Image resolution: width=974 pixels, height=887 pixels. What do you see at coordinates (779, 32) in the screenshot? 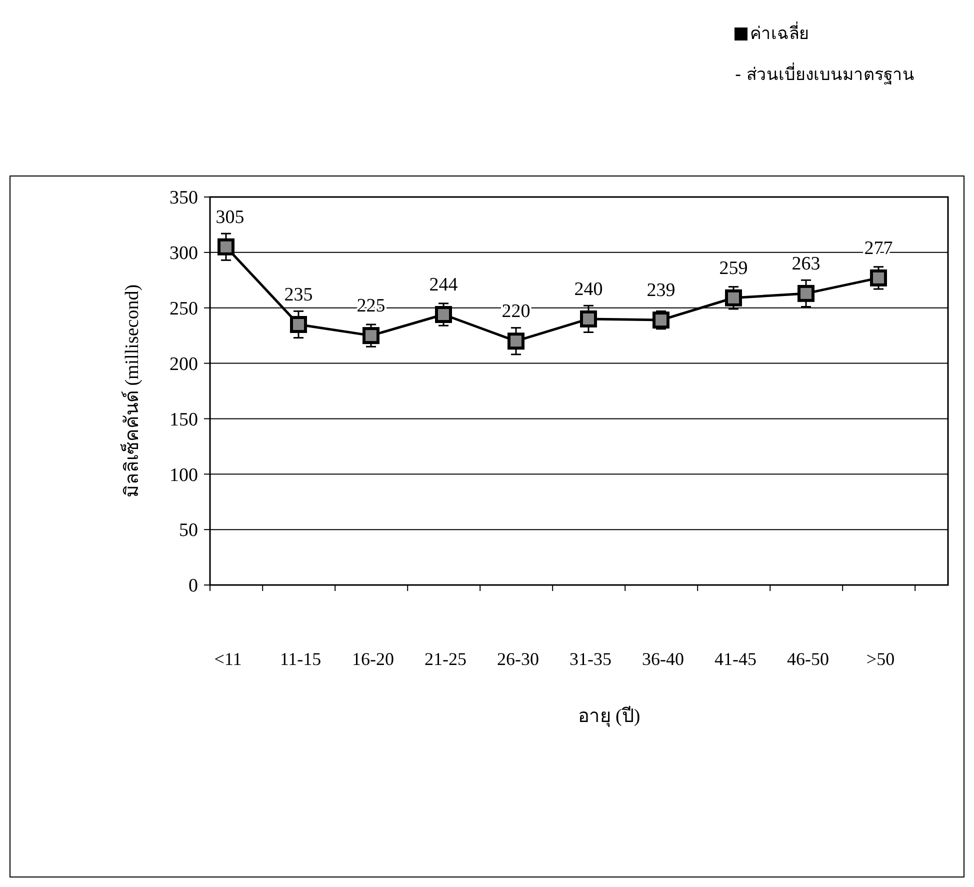
I see `legend-label: ค่าเฉลี่ย` at bounding box center [779, 32].